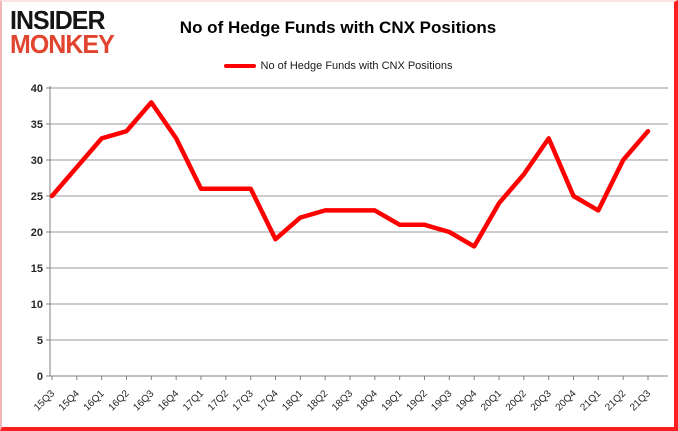  What do you see at coordinates (516, 400) in the screenshot?
I see `x-axis-label-20Q2: 20Q2` at bounding box center [516, 400].